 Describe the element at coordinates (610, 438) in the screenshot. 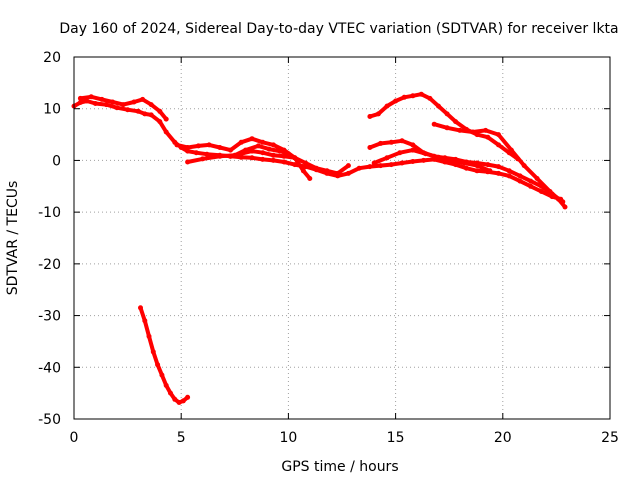

I see `x-tick-label: 25` at that location.